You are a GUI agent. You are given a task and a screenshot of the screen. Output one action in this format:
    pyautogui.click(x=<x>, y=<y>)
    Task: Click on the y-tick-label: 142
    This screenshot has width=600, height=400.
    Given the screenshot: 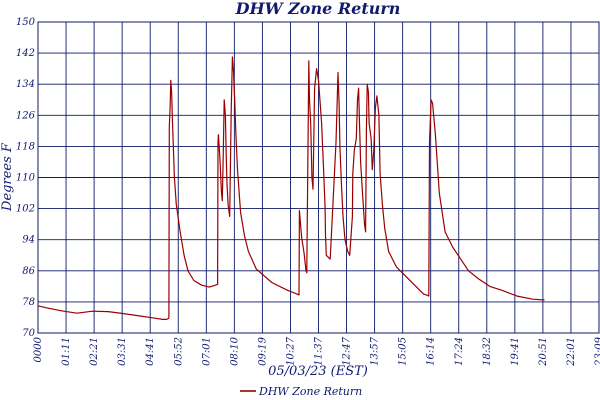 What is the action you would take?
    pyautogui.click(x=25, y=53)
    